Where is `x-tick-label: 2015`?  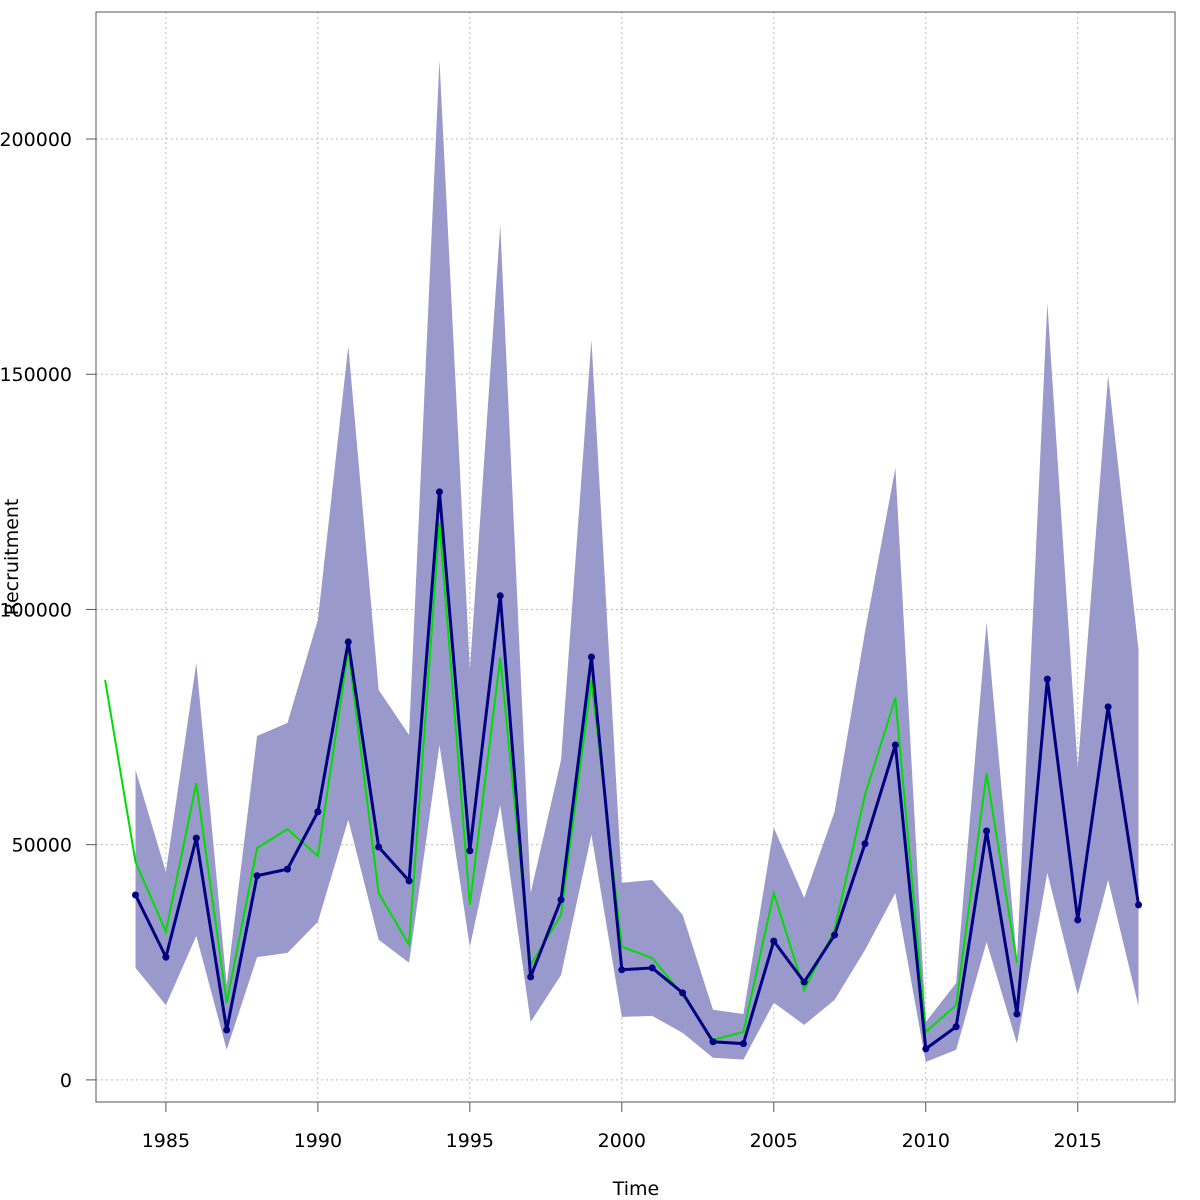
x-tick-label: 2015 is located at coordinates (1078, 1141).